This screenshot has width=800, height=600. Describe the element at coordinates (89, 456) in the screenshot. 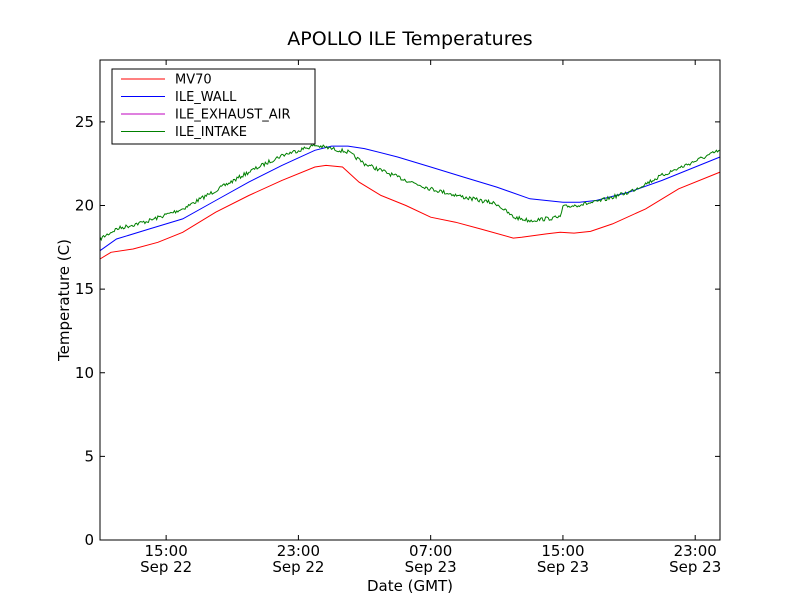

I see `y-tick-label: 5` at that location.